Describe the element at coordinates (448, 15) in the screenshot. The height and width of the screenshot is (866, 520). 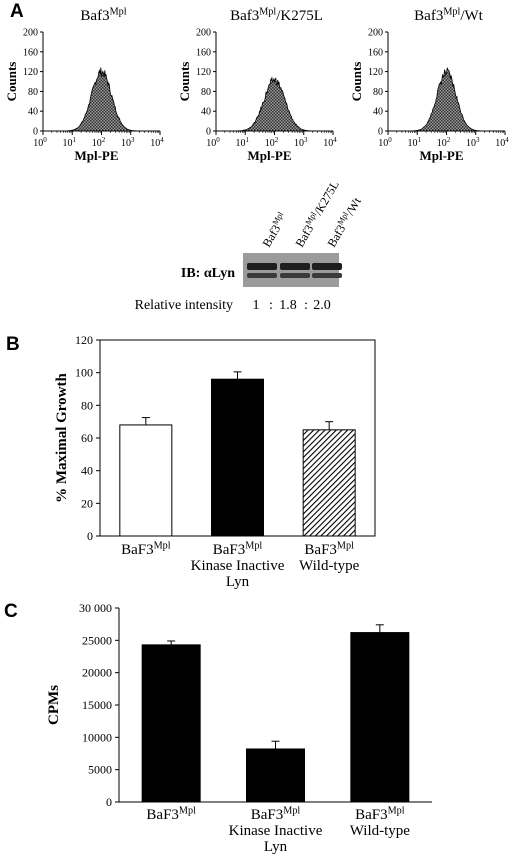
I see `histogram-title: Baf3Mpl/Wt` at that location.